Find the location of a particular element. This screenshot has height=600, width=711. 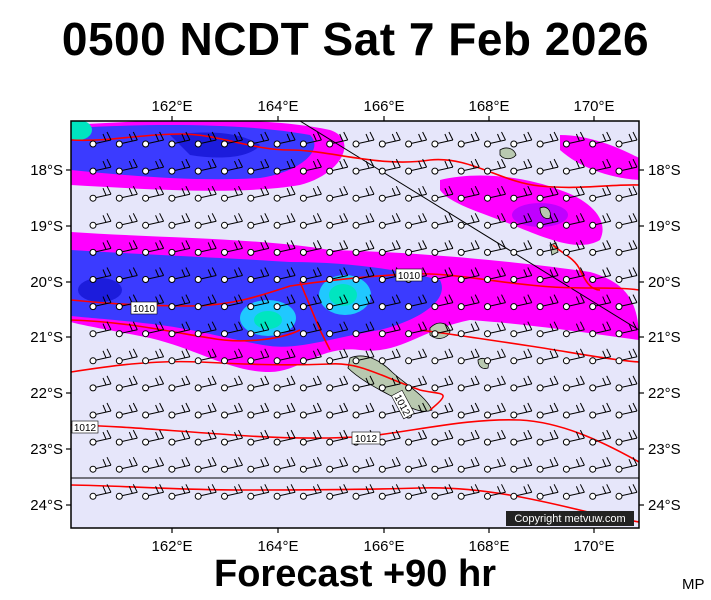

wind-barb-shaft is located at coordinates (654, 305).